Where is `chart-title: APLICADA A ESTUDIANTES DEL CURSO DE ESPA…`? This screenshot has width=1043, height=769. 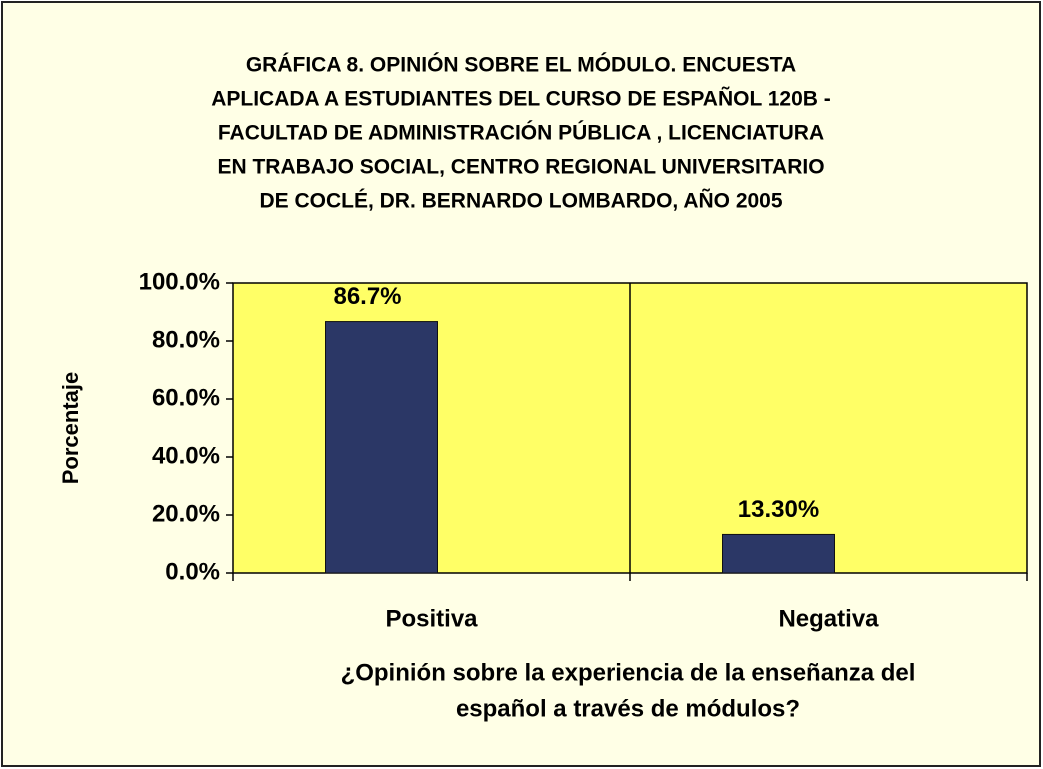
chart-title: APLICADA A ESTUDIANTES DEL CURSO DE ESPA… is located at coordinates (521, 99).